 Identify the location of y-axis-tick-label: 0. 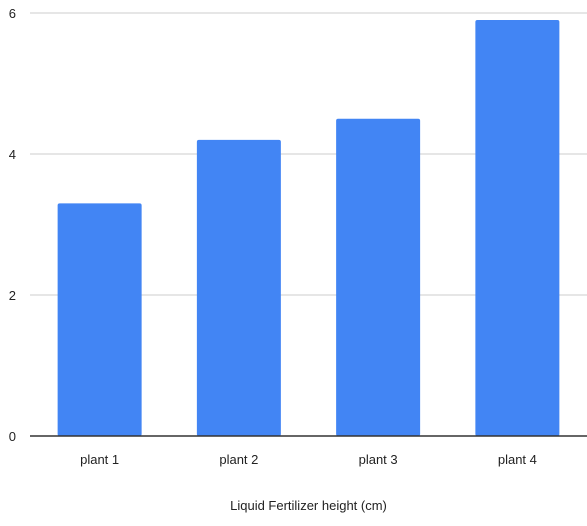
(12, 436).